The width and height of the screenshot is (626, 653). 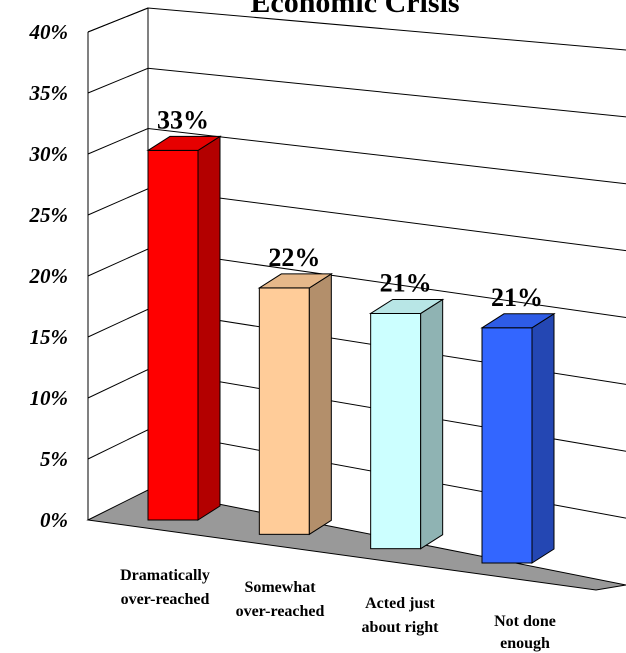 What do you see at coordinates (354, 9) in the screenshot?
I see `chart-title: Economic Crisis` at bounding box center [354, 9].